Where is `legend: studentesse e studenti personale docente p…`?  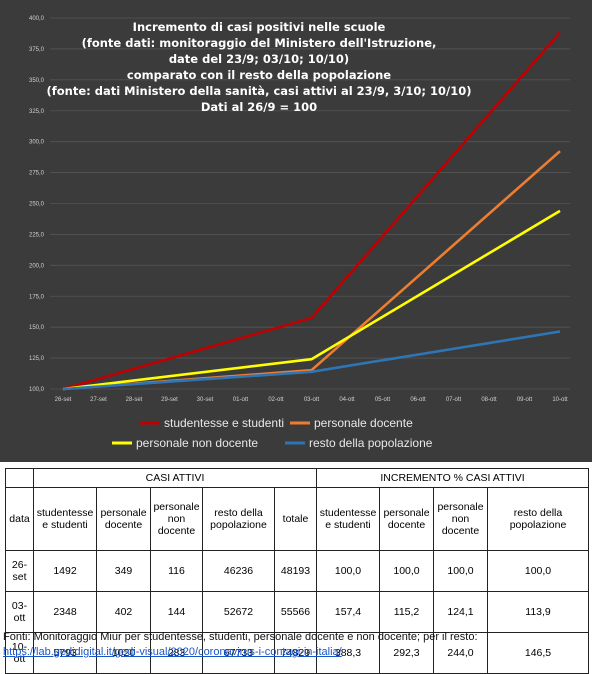
legend: studentesse e studenti personale docente p… is located at coordinates (272, 433).